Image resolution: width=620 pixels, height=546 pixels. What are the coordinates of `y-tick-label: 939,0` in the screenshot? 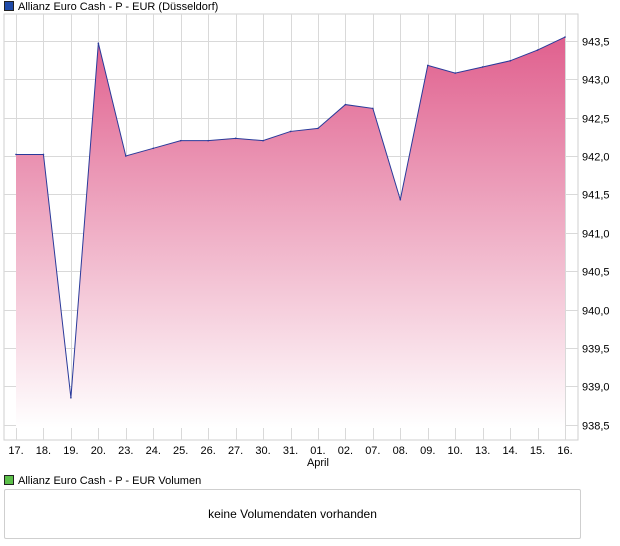 It's located at (596, 388).